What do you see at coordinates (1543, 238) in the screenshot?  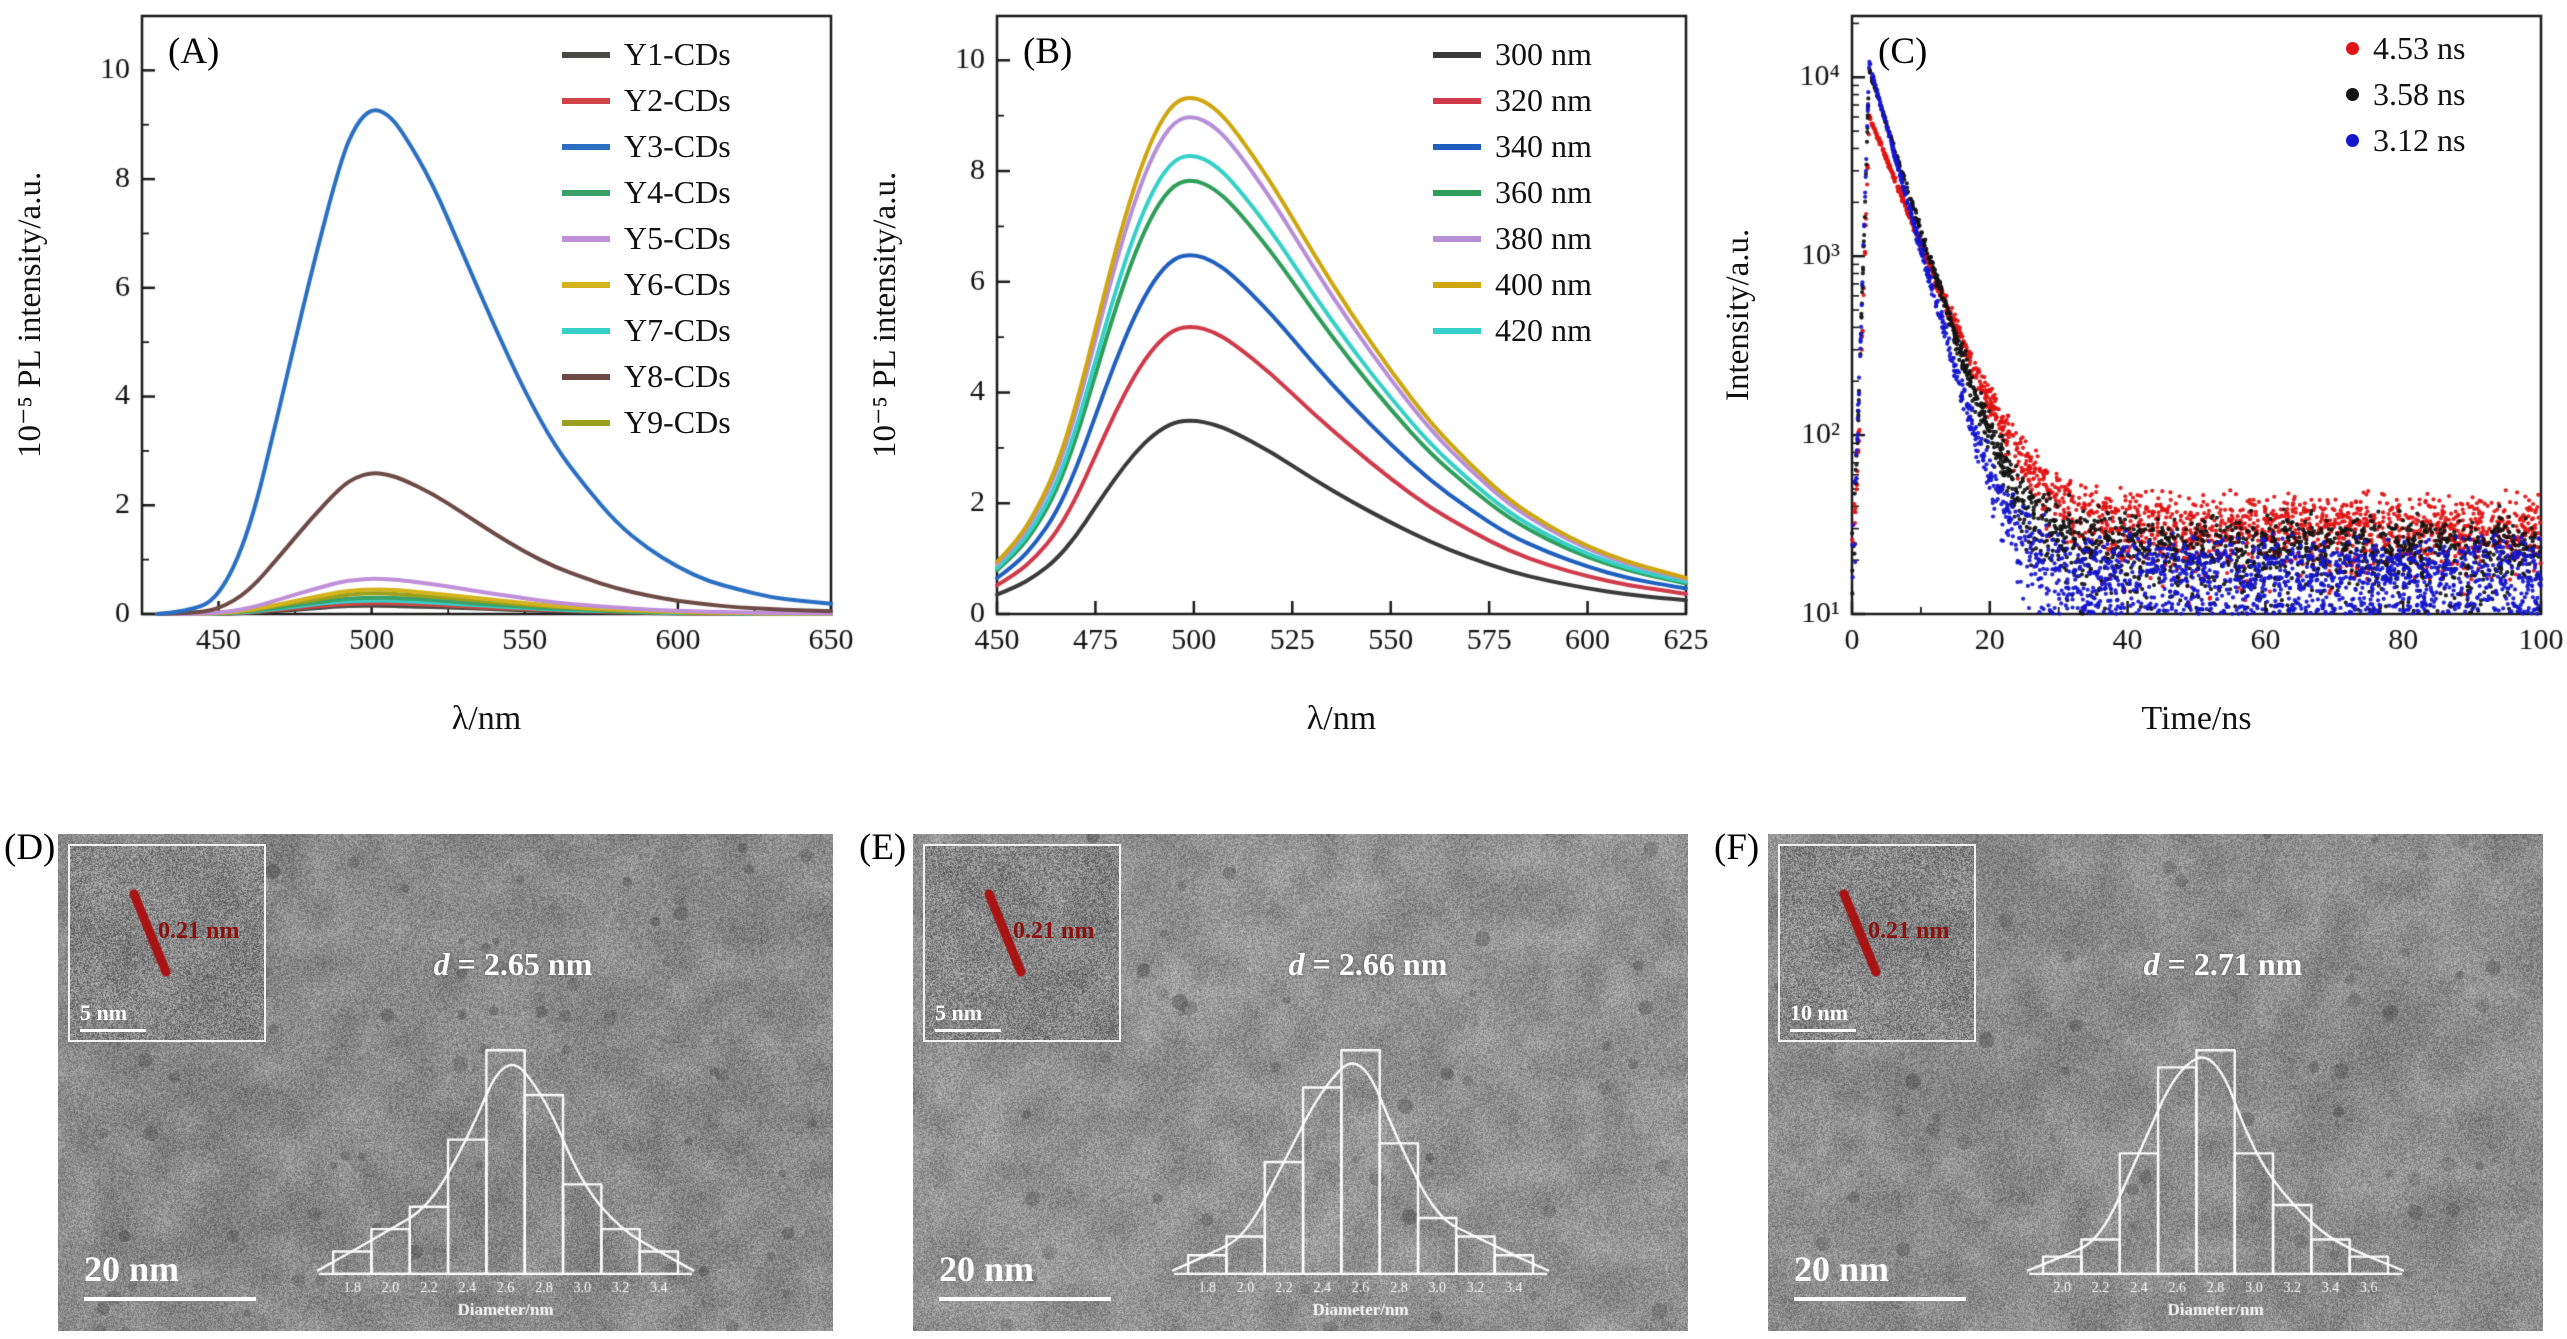 I see `legend-label: 380 nm` at bounding box center [1543, 238].